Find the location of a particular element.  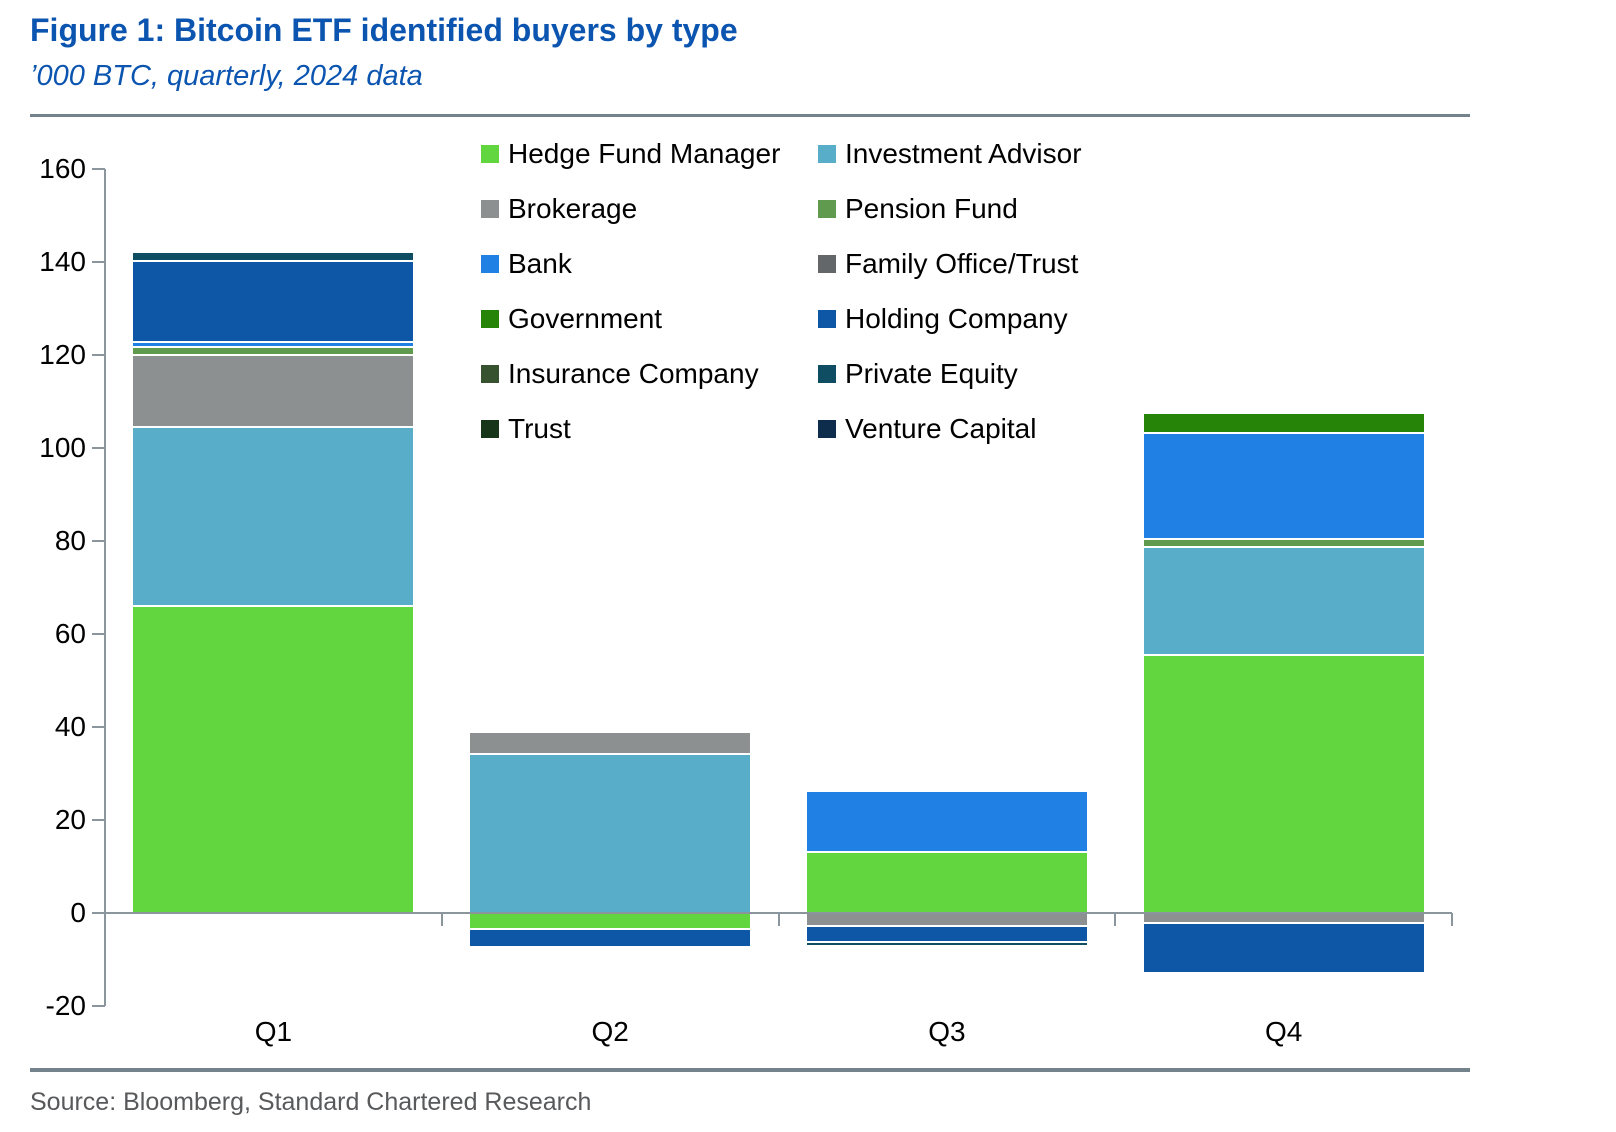

legend-item-government: Government is located at coordinates (649, 318).